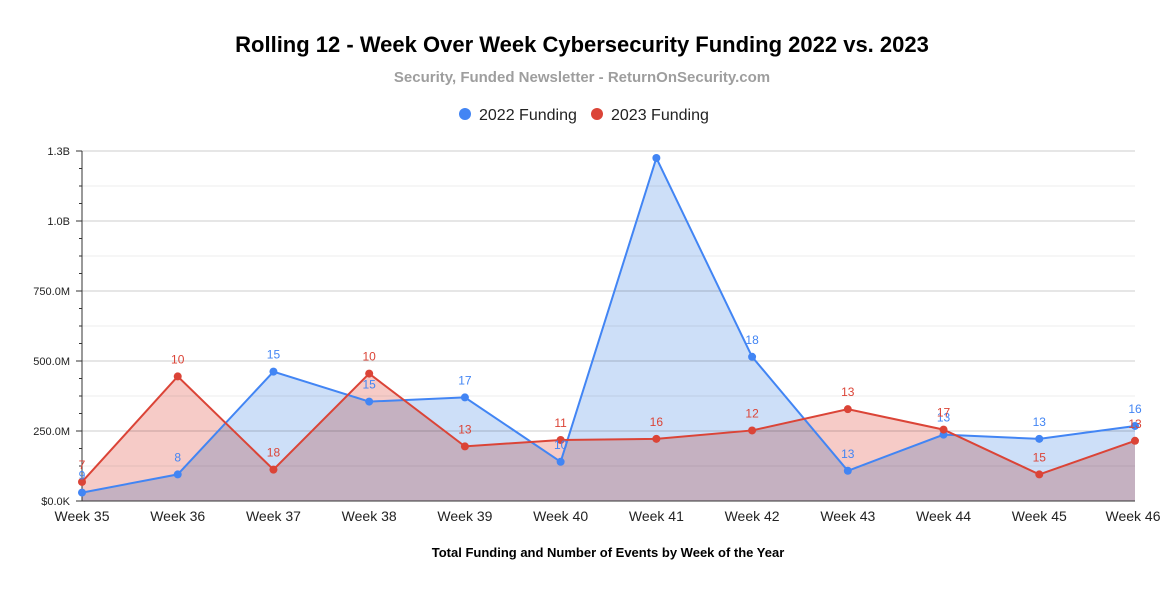 The image size is (1165, 591). I want to click on y-tick-label: 1.0B, so click(58, 222).